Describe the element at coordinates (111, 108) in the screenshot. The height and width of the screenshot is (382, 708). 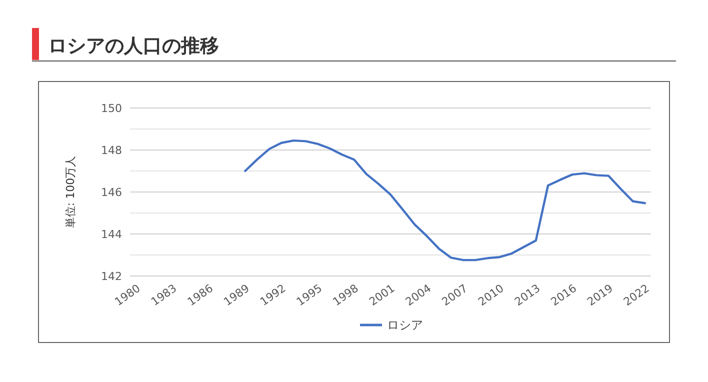
I see `y-tick-label: 150` at that location.